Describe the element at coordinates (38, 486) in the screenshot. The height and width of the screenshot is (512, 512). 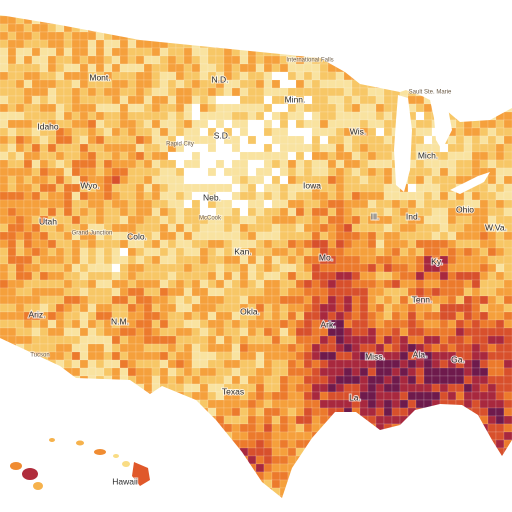
I see `island` at that location.